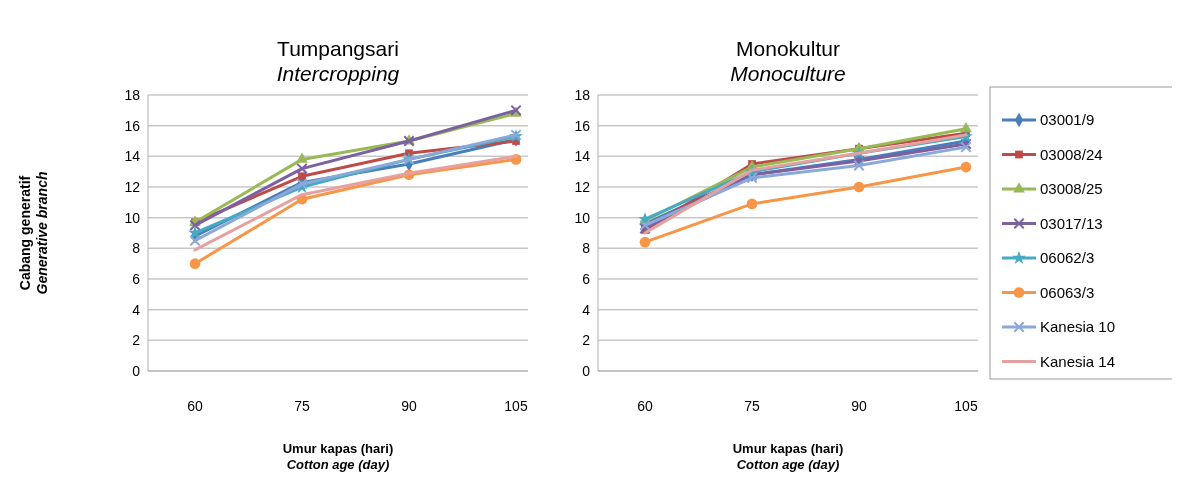 This screenshot has height=479, width=1180. Describe the element at coordinates (1071, 223) in the screenshot. I see `legend-label: 03017/13` at that location.